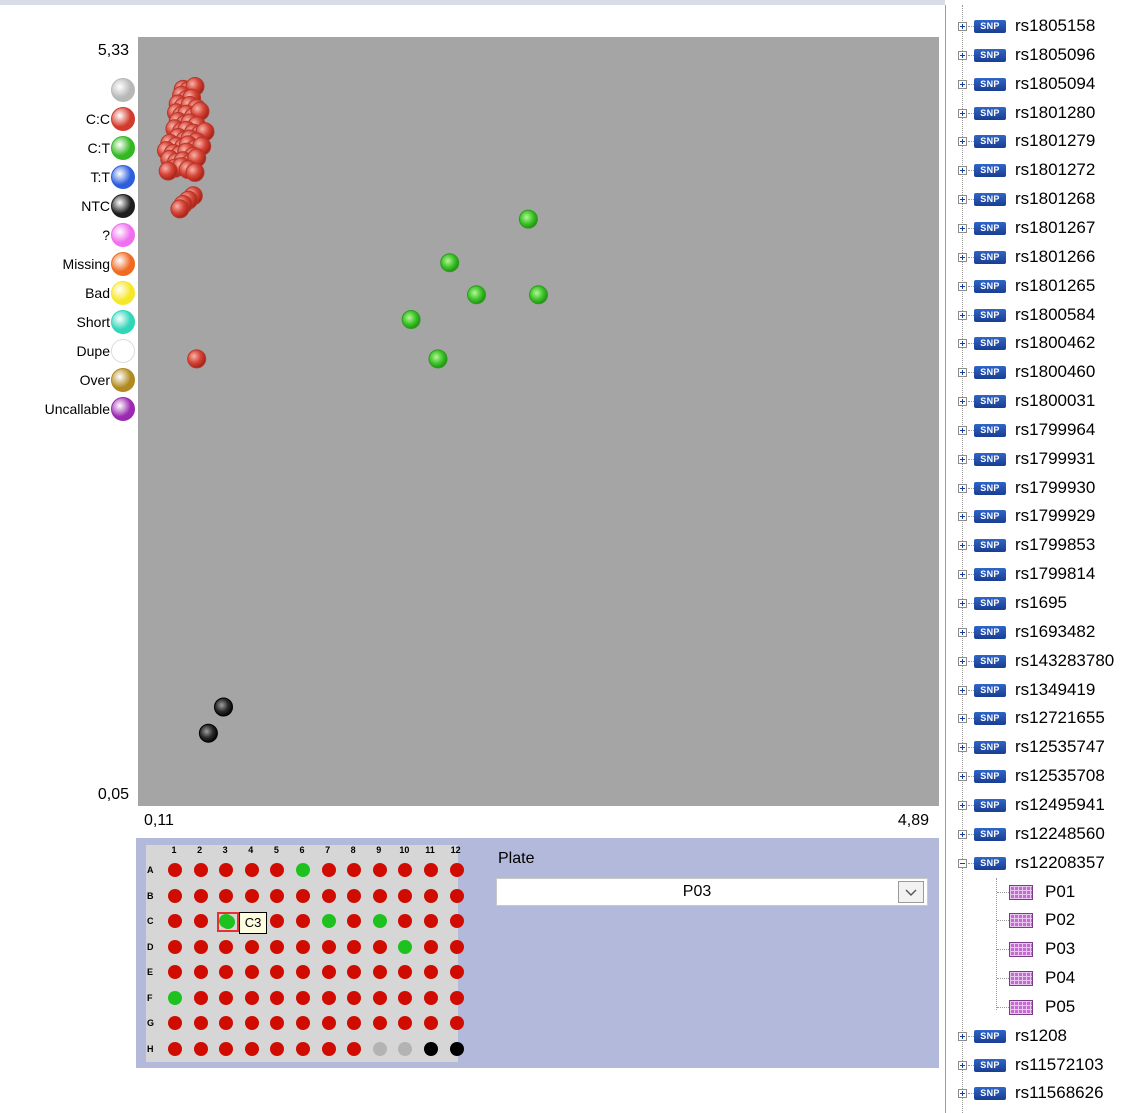 This screenshot has width=1132, height=1113. What do you see at coordinates (118, 234) in the screenshot?
I see `legend-item: ?` at bounding box center [118, 234].